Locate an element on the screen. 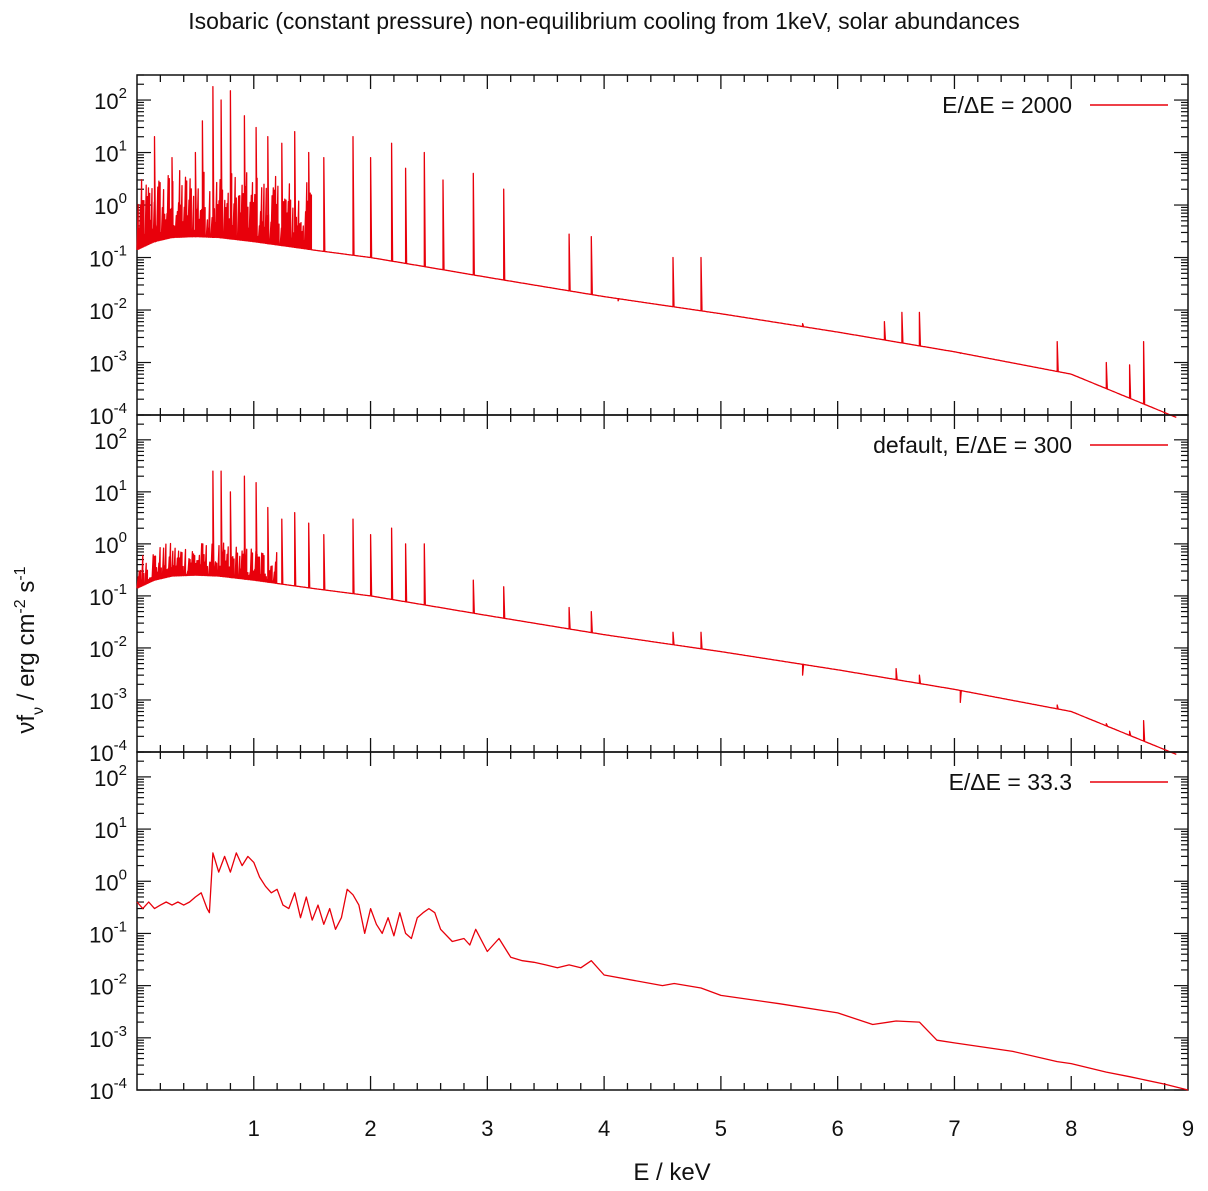 This screenshot has width=1208, height=1191. y-axis-label: νfν / erg cm-2 s-1 is located at coordinates (29, 649).